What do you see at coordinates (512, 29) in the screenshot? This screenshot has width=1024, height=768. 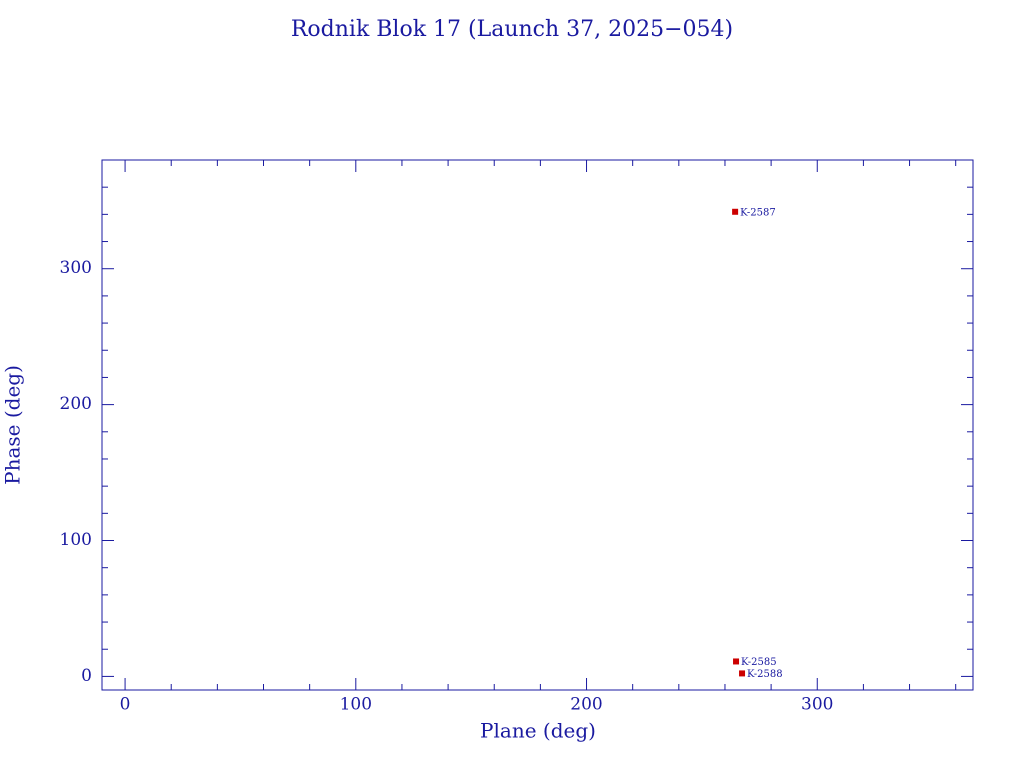 I see `chart-title: Rodnik Blok 17 (Launch 37, 2025−054)` at bounding box center [512, 29].